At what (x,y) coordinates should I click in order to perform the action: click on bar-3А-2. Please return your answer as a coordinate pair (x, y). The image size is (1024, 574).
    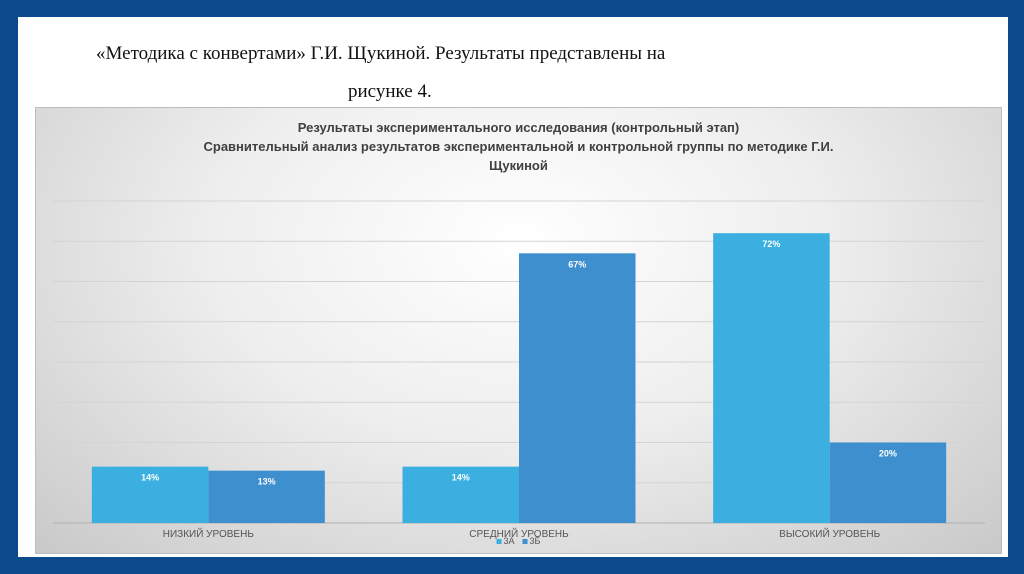
    Looking at the image, I should click on (460, 494).